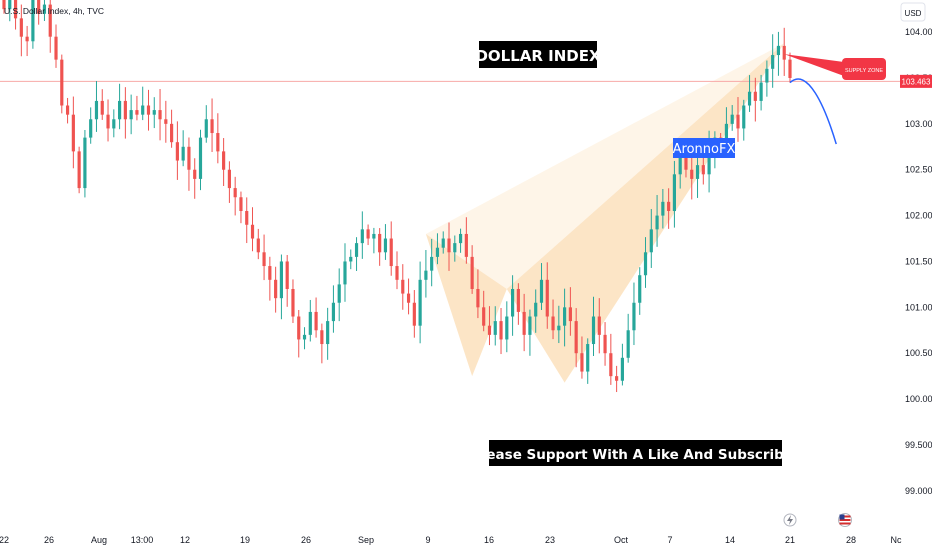  I want to click on y-tick-label: 103.000, so click(918, 124).